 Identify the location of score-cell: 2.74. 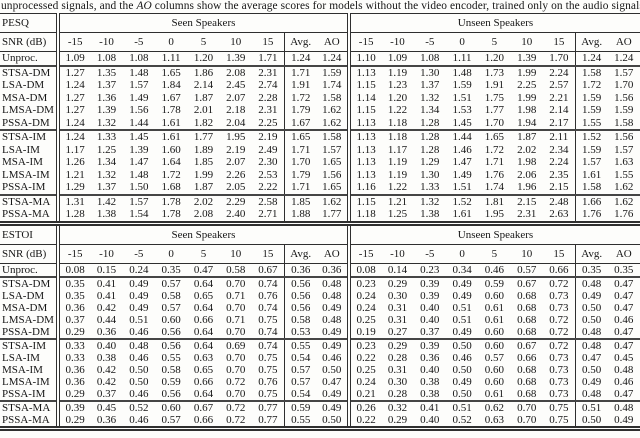
(268, 85).